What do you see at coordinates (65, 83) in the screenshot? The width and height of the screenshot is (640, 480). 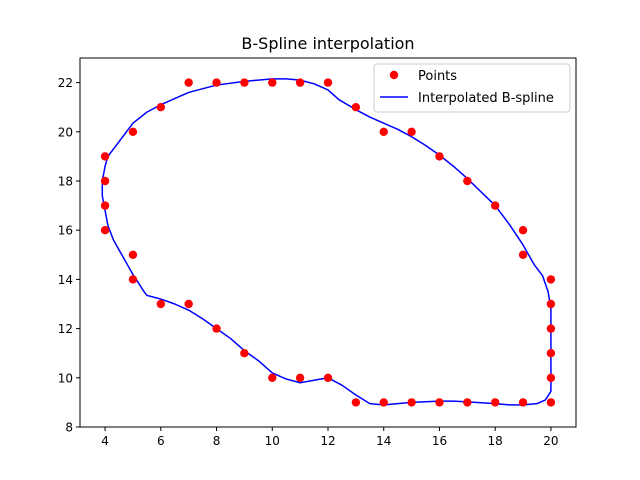 I see `y-tick-label: 22` at bounding box center [65, 83].